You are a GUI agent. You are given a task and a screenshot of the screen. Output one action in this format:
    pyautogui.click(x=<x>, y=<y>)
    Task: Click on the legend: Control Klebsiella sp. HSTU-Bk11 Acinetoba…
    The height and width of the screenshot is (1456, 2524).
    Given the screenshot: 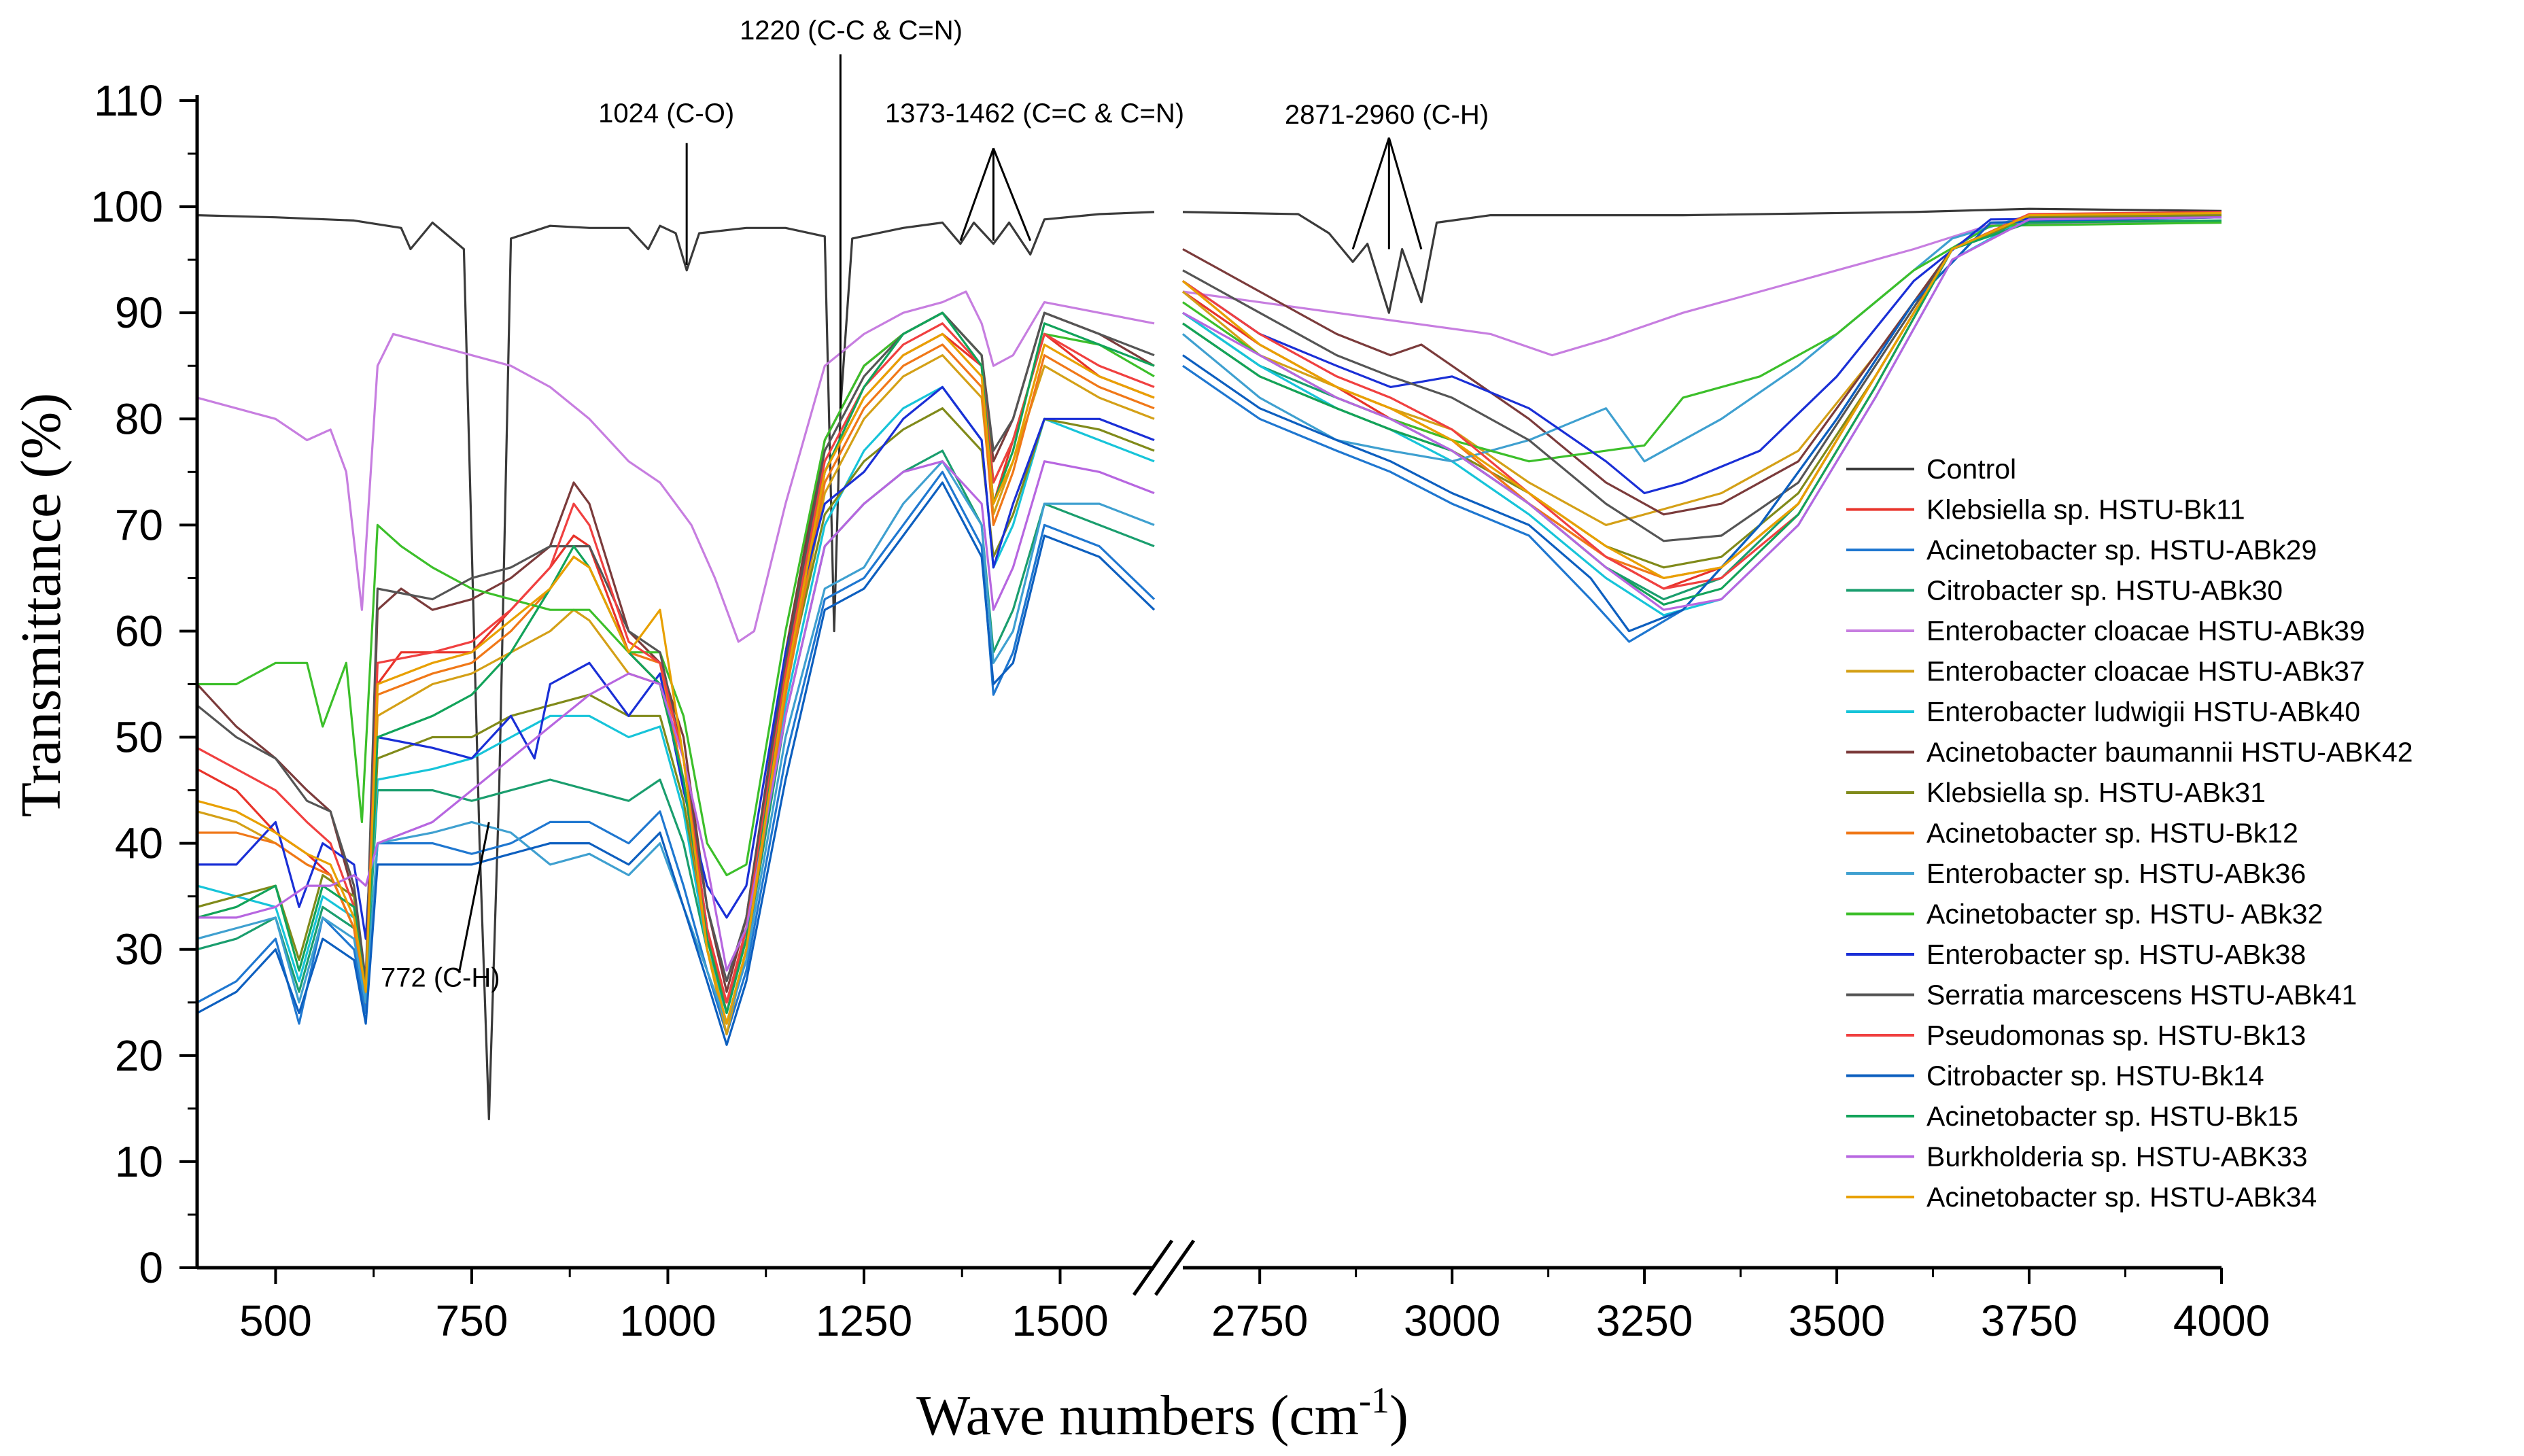 What is the action you would take?
    pyautogui.click(x=2129, y=833)
    